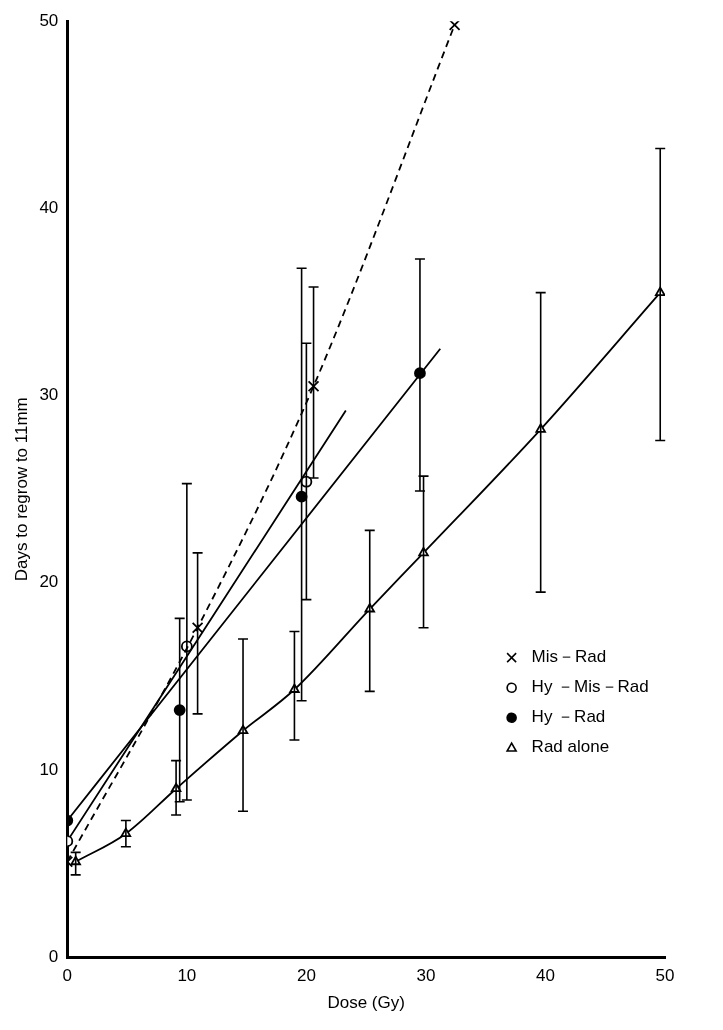 Image resolution: width=723 pixels, height=1030 pixels. Describe the element at coordinates (49, 769) in the screenshot. I see `y-tick-label: 10` at that location.